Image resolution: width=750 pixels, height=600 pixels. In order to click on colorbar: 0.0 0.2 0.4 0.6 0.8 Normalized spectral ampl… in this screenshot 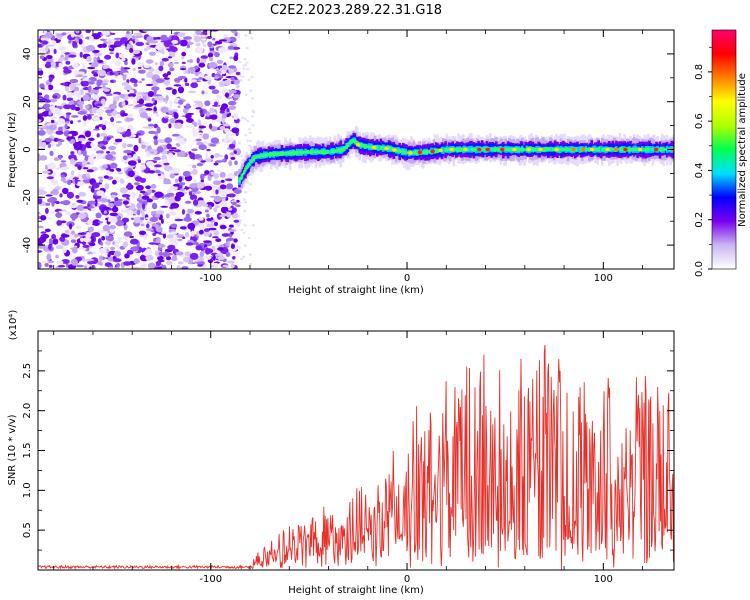, I will do `click(721, 153)`.